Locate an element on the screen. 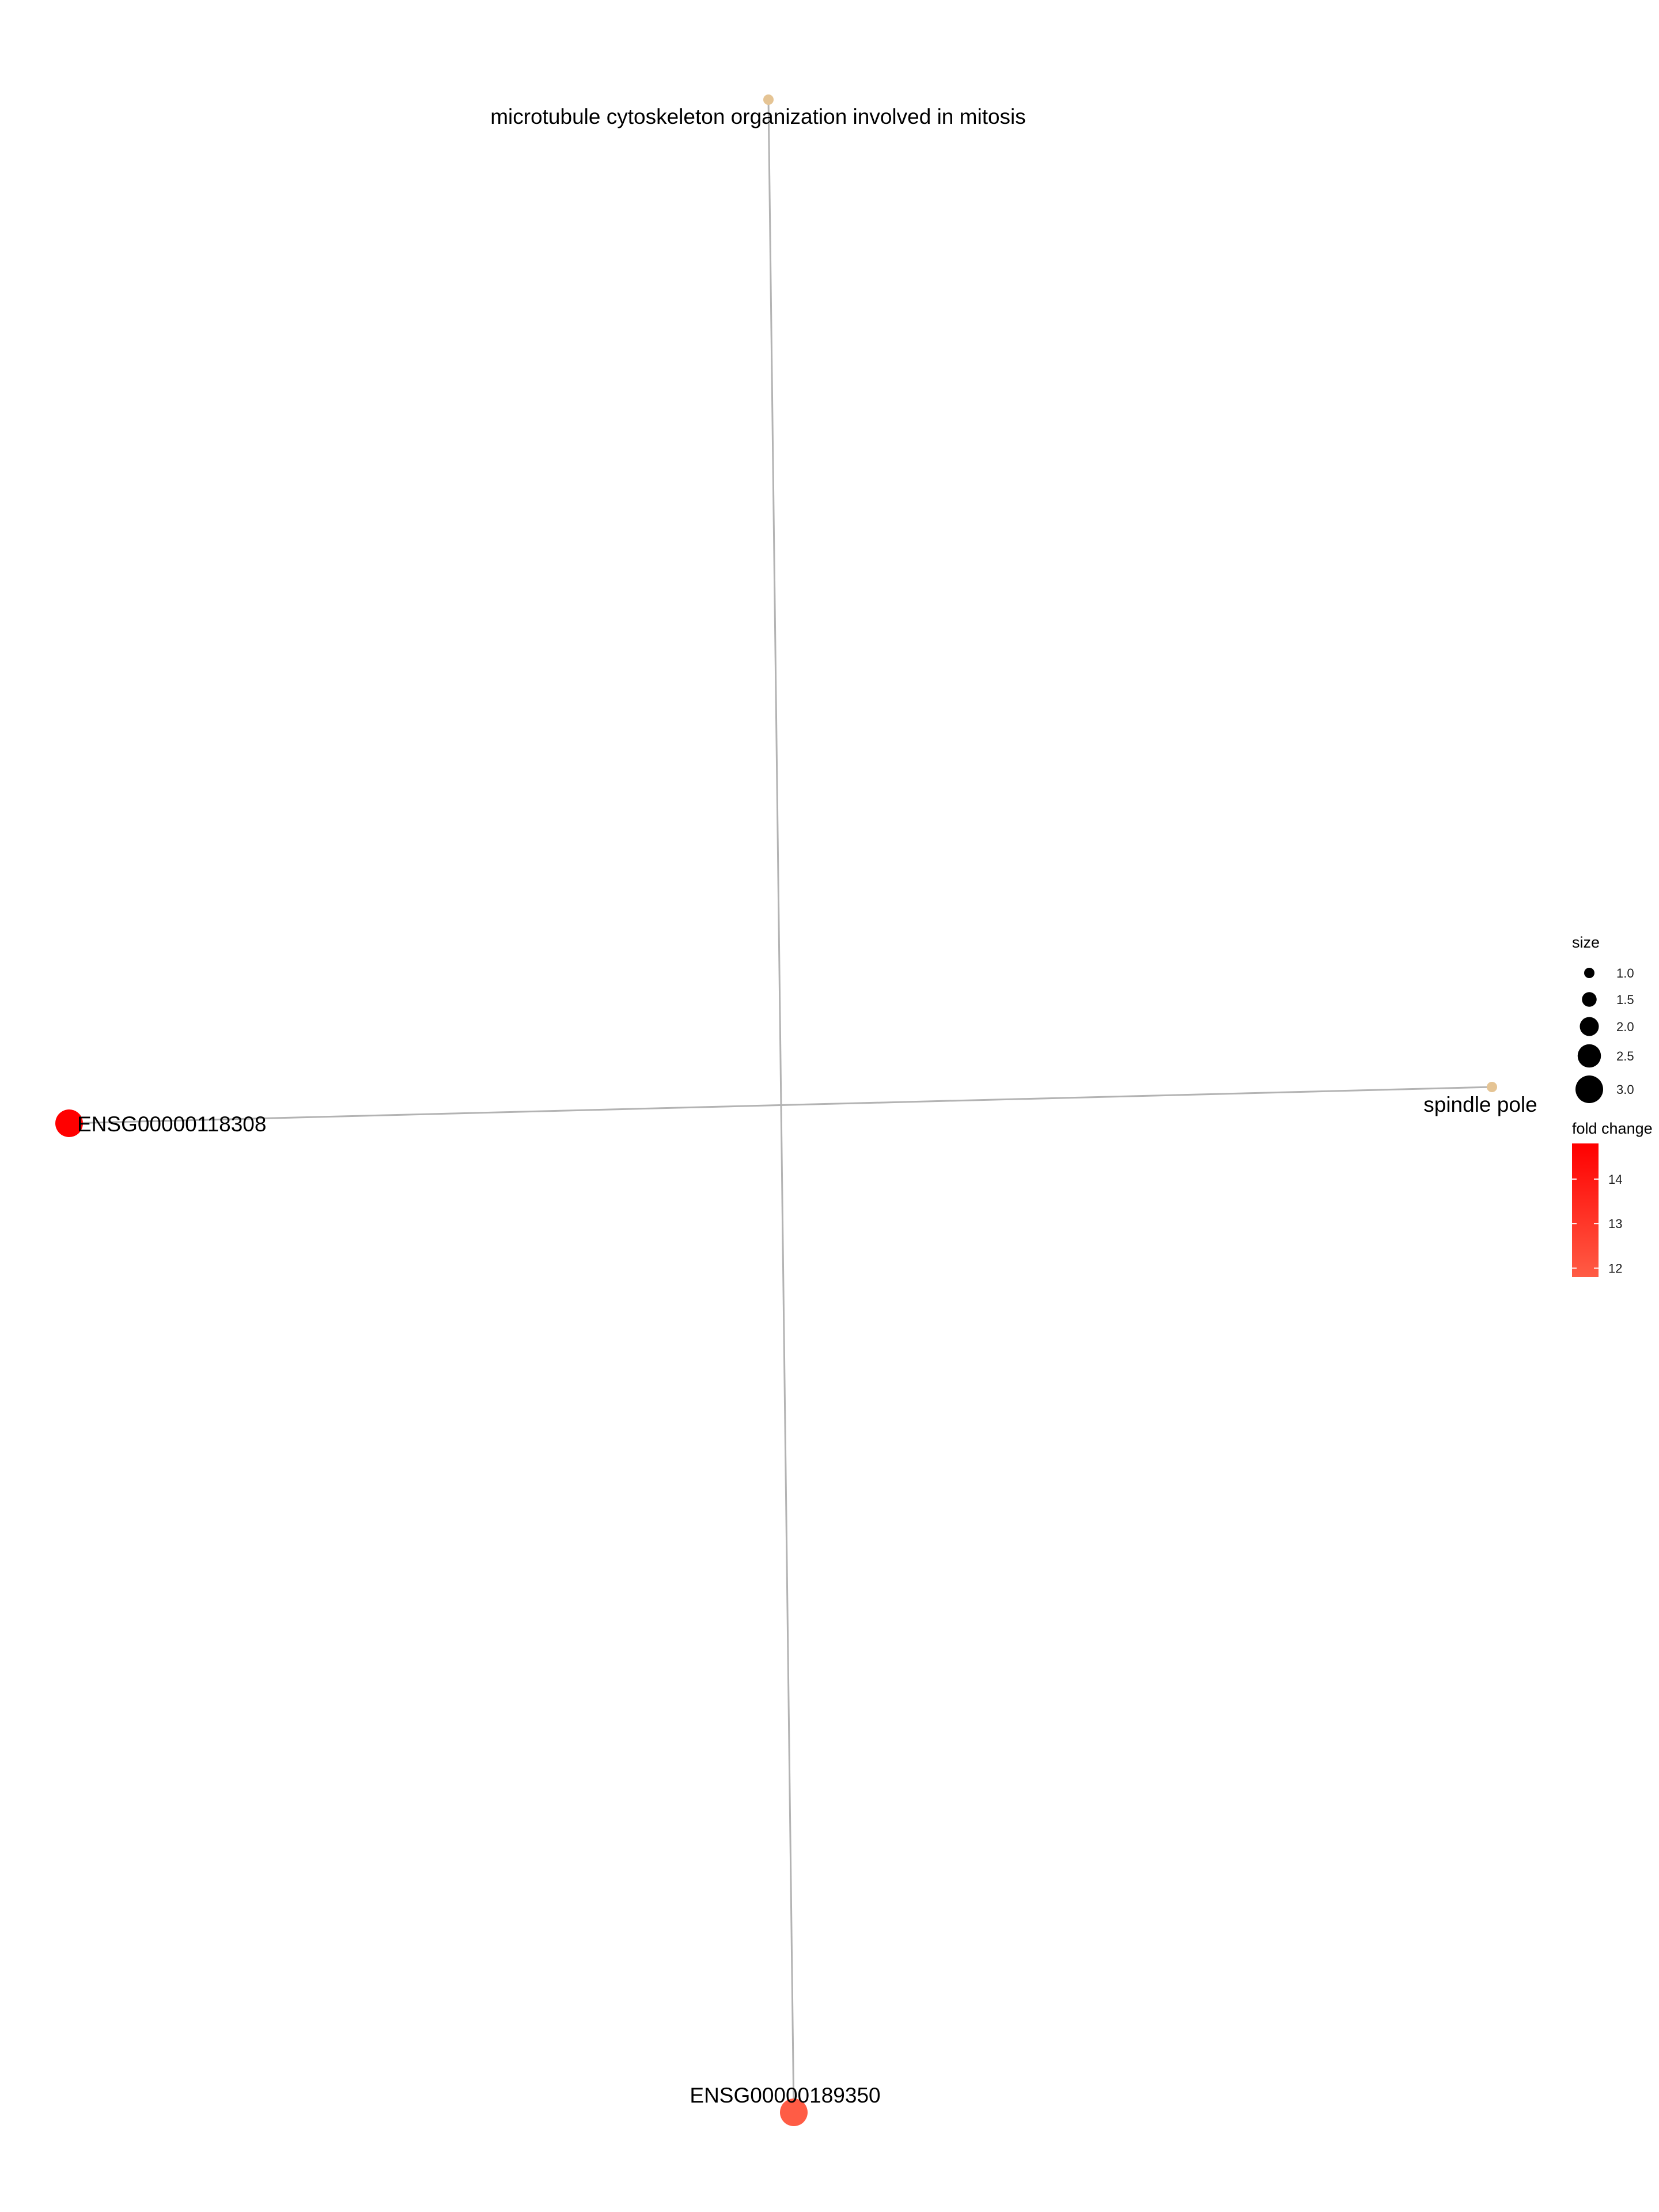  size-legend-label-2.0: 2.0 is located at coordinates (1625, 1027).